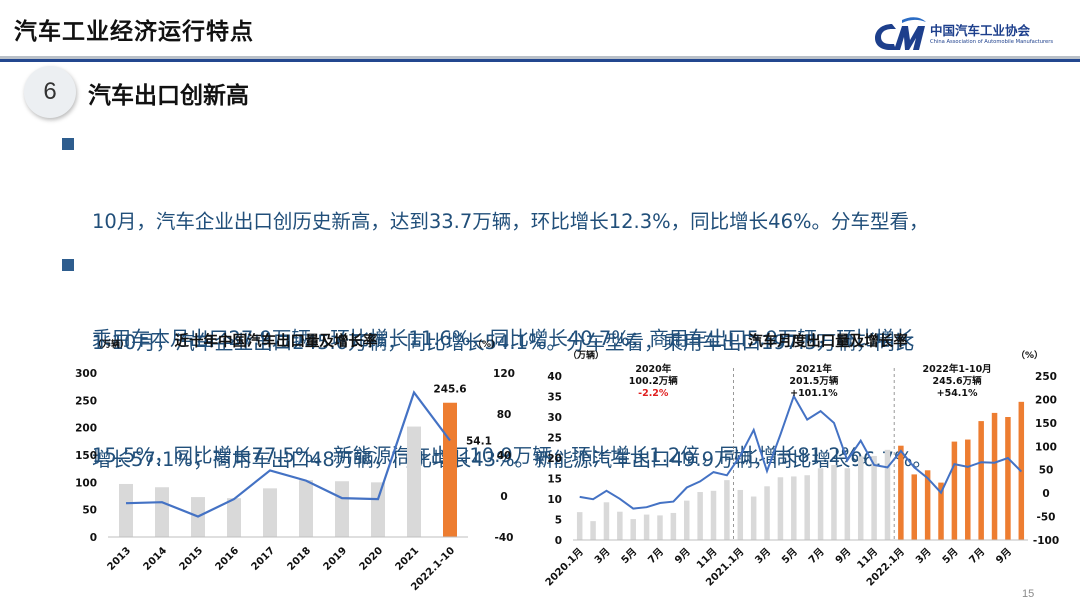 Image resolution: width=1080 pixels, height=608 pixels. What do you see at coordinates (234, 517) in the screenshot?
I see `bar-2016` at bounding box center [234, 517].